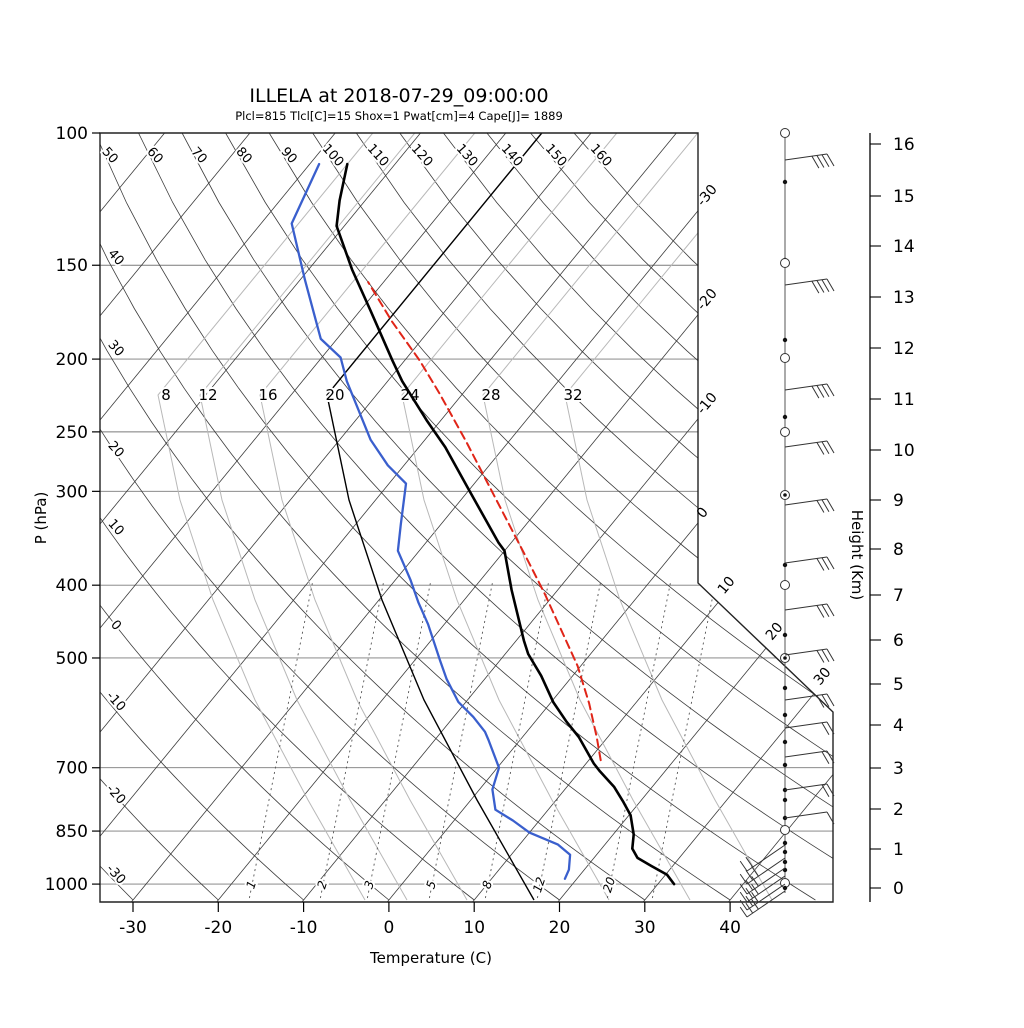 Image resolution: width=1024 pixels, height=1028 pixels. I want to click on y-axis-title-left: P (hPa), so click(41, 518).